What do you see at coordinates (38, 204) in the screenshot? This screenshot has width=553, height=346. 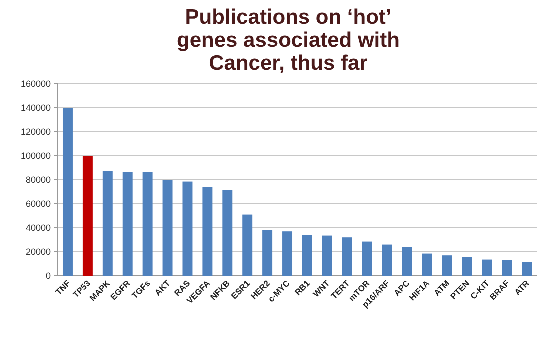 I see `y-tick-label: 60000` at bounding box center [38, 204].